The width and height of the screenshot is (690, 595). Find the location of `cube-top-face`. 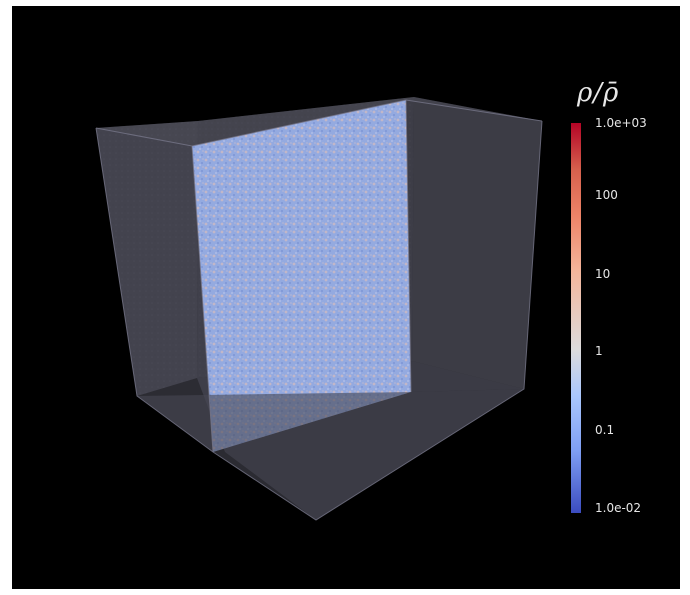

cube-top-face is located at coordinates (319, 121).